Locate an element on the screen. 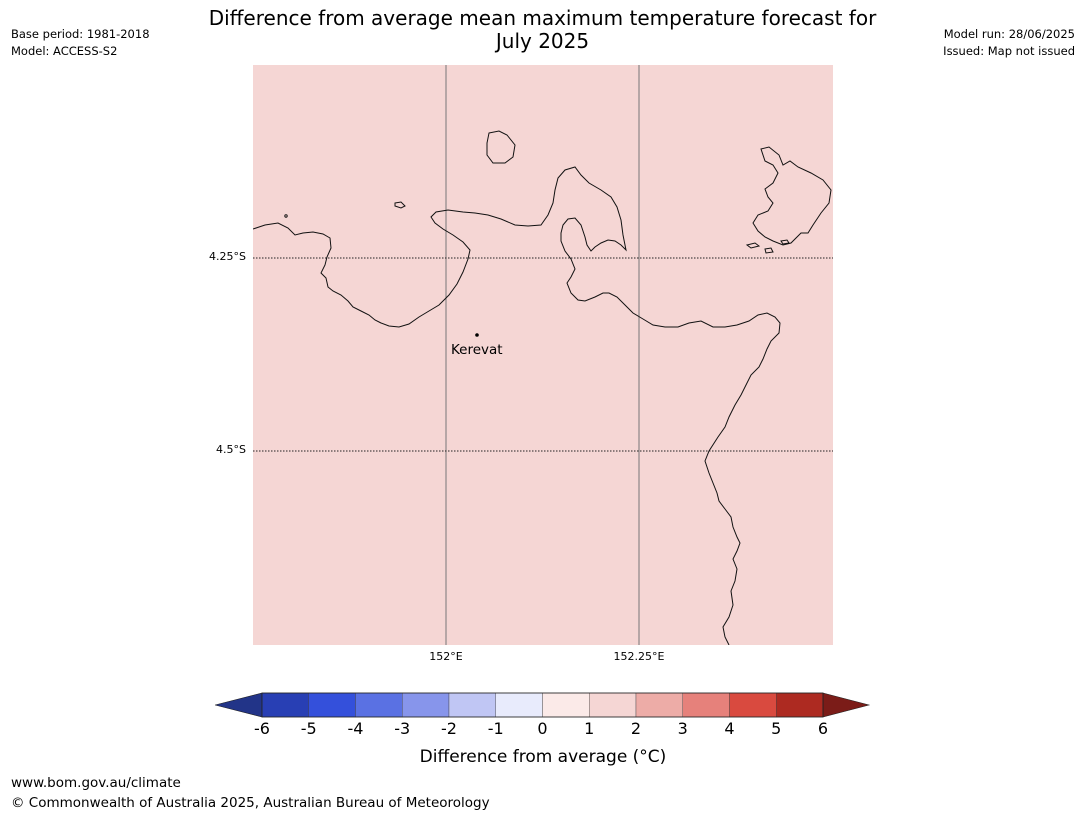 This screenshot has height=816, width=1085. colorbar-tick-label: -1 is located at coordinates (495, 728).